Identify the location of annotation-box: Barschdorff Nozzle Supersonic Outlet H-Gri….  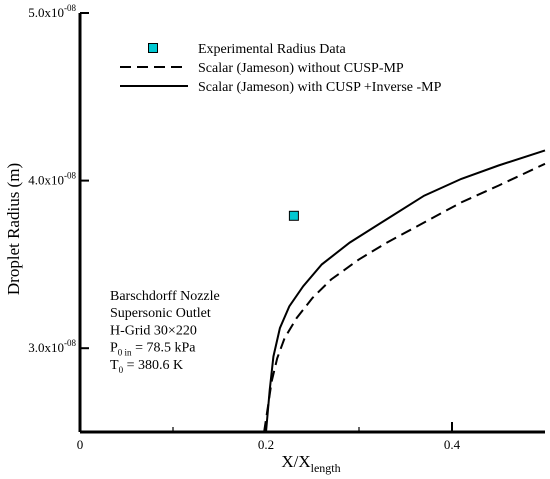
(165, 332).